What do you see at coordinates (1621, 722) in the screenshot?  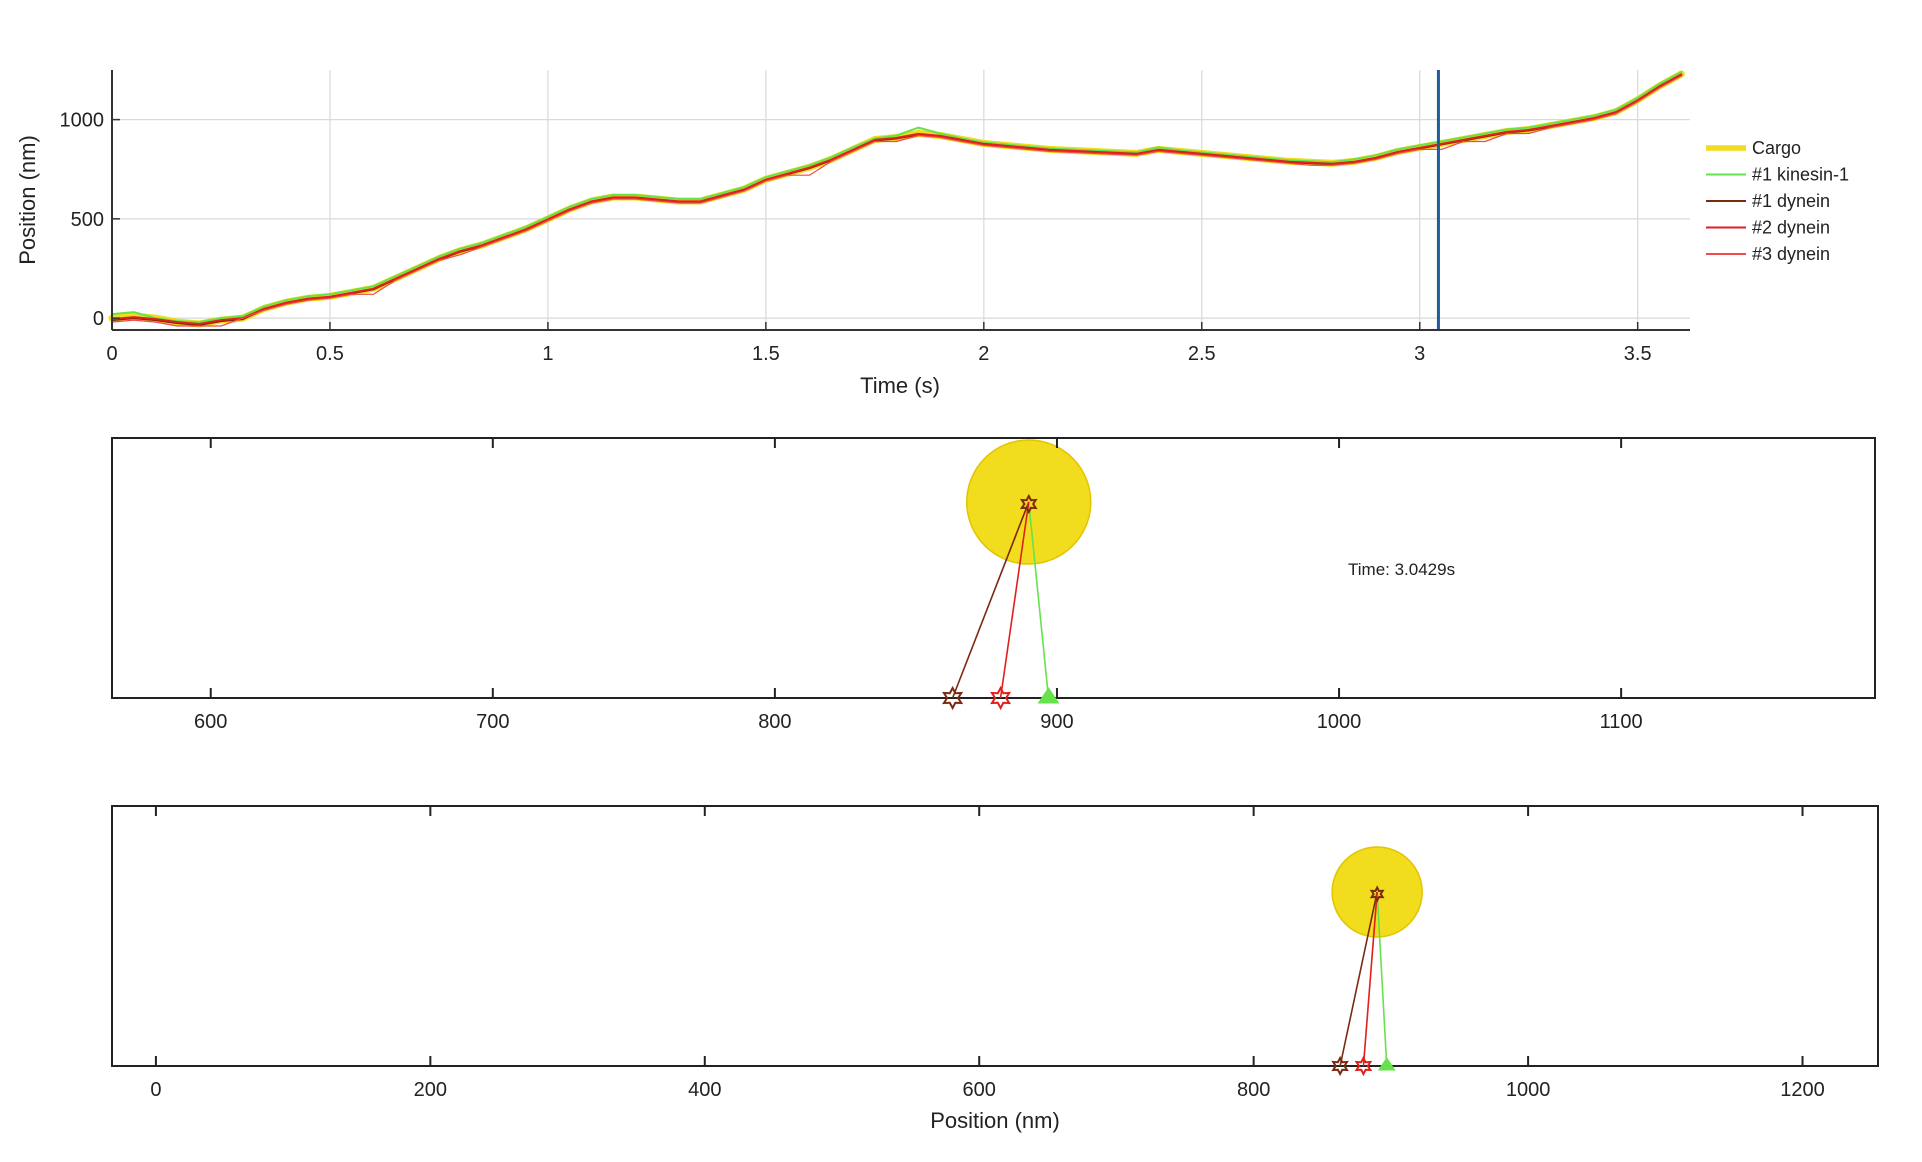 I see `x-tick-label: 1100` at bounding box center [1621, 722].